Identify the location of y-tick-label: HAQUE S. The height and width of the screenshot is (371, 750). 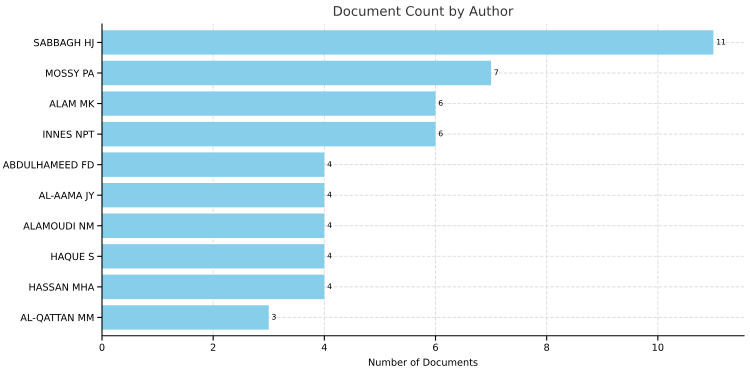
(72, 257).